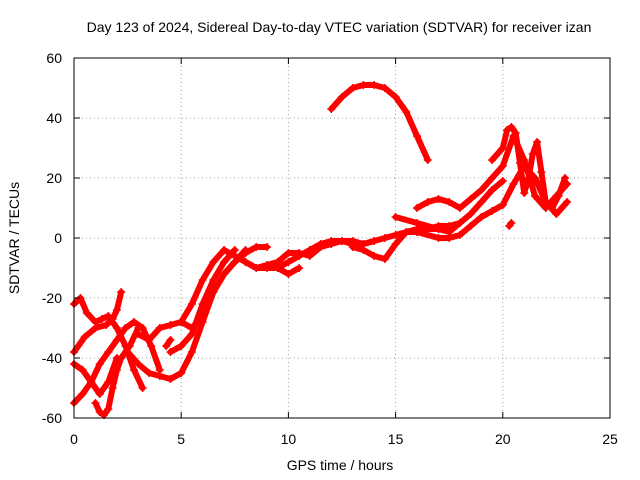 The width and height of the screenshot is (640, 480). I want to click on x-axis-label: GPS time / hours, so click(340, 465).